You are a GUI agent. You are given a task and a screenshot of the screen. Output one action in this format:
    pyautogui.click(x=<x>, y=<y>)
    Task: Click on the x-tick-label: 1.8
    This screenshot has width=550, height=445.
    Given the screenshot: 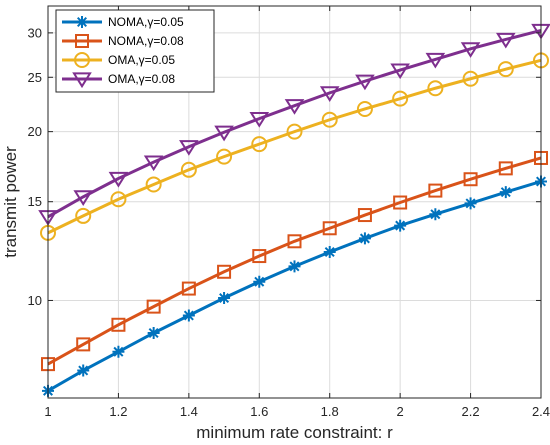 What is the action you would take?
    pyautogui.click(x=330, y=411)
    